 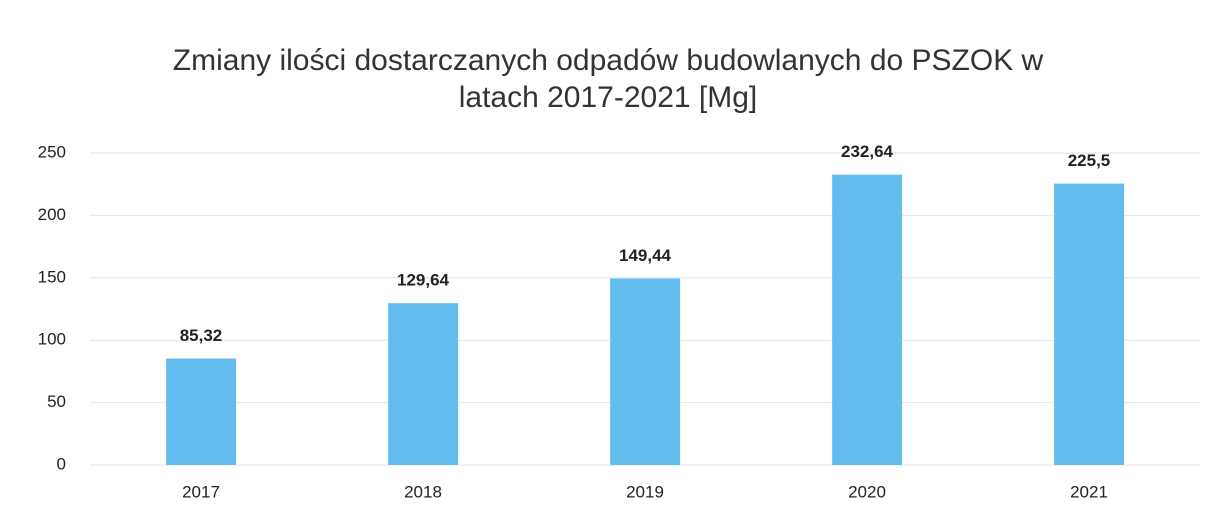 What do you see at coordinates (52, 276) in the screenshot?
I see `y-tick-label: 150` at bounding box center [52, 276].